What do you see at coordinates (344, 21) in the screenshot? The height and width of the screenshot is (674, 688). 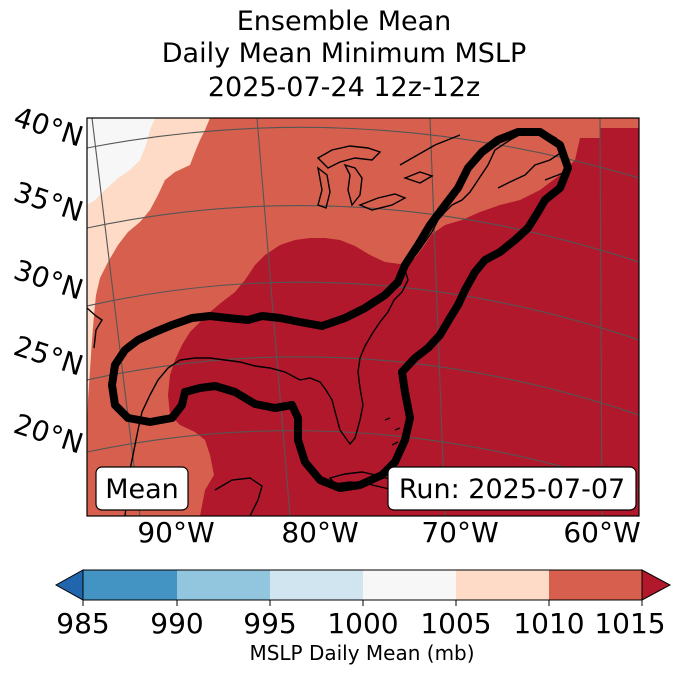 I see `title-line-1: Ensemble Mean` at bounding box center [344, 21].